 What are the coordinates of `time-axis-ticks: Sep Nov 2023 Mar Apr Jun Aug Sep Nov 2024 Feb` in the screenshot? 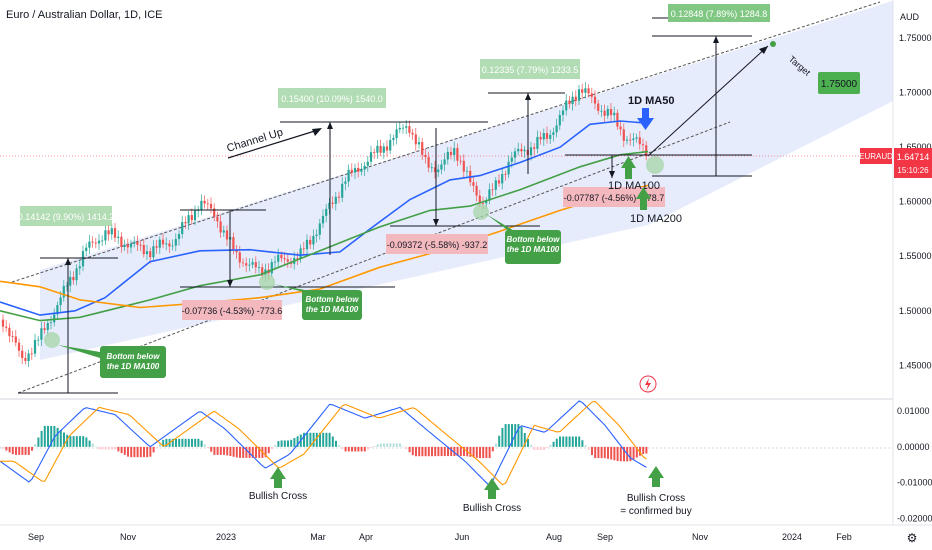 It's located at (440, 537).